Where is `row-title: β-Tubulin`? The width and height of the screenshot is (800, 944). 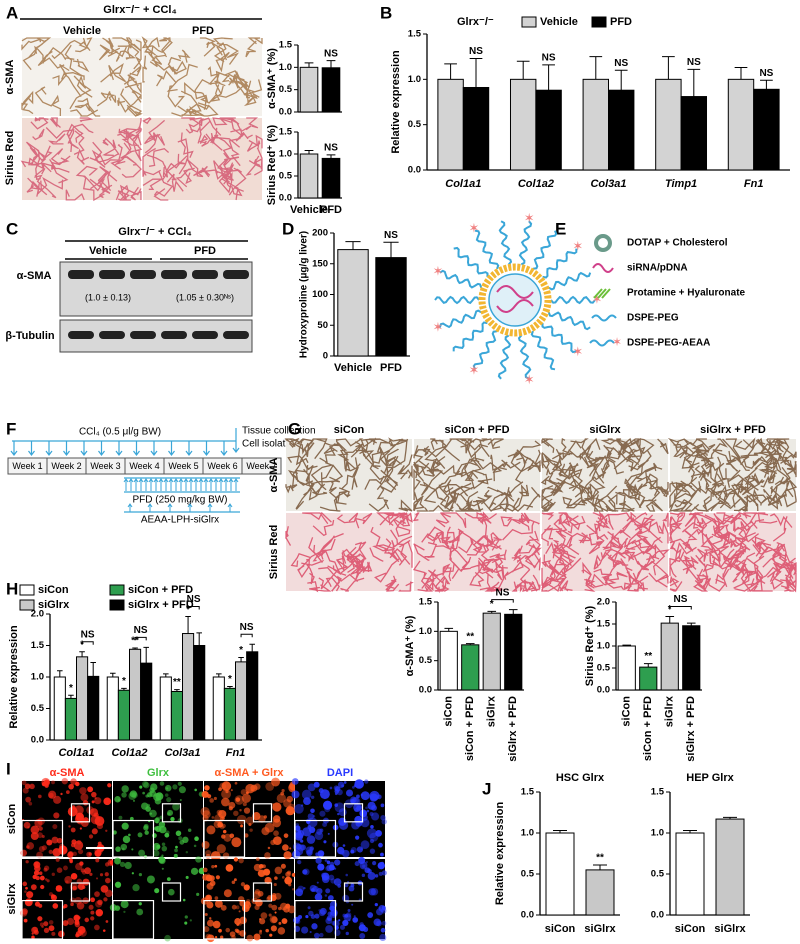 row-title: β-Tubulin is located at coordinates (30, 336).